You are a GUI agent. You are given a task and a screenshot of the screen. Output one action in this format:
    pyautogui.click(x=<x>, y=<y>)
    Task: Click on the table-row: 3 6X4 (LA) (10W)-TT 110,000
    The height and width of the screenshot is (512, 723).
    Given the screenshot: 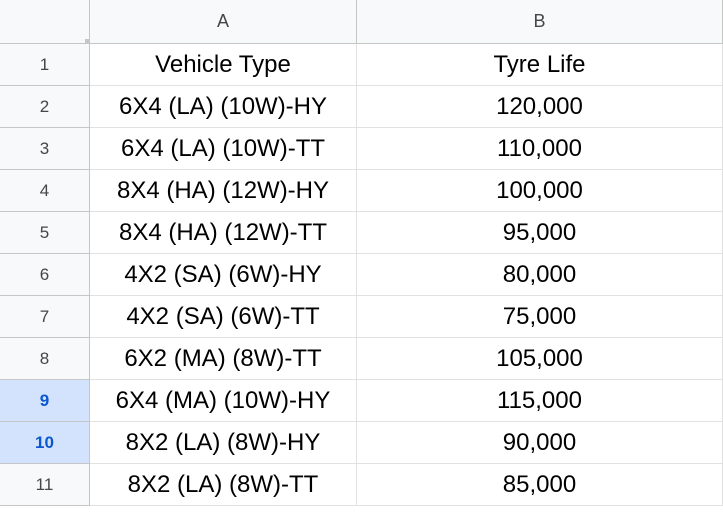 What is the action you would take?
    pyautogui.click(x=361, y=149)
    